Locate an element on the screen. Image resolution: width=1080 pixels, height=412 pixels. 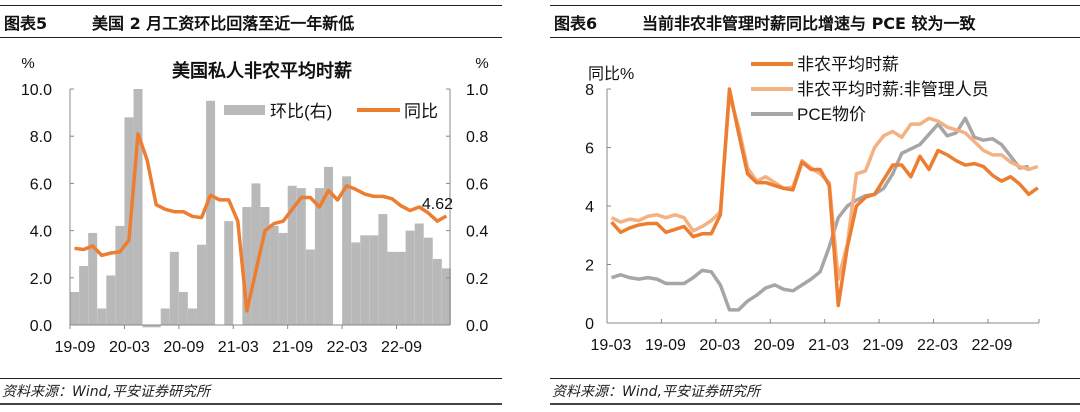
x-tick-label: 19-03 is located at coordinates (611, 345).